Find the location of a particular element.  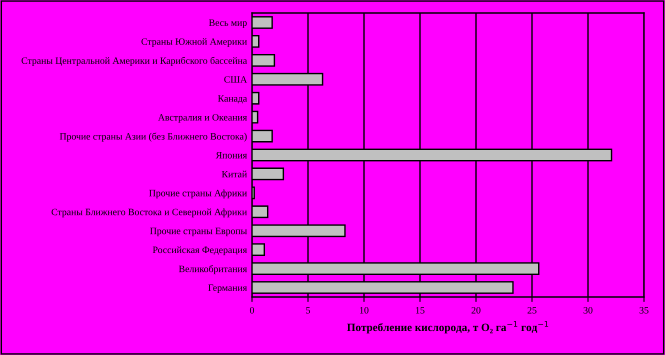

y-tick-label: Прочие страны Азии (без Ближнего Востока) is located at coordinates (153, 137).